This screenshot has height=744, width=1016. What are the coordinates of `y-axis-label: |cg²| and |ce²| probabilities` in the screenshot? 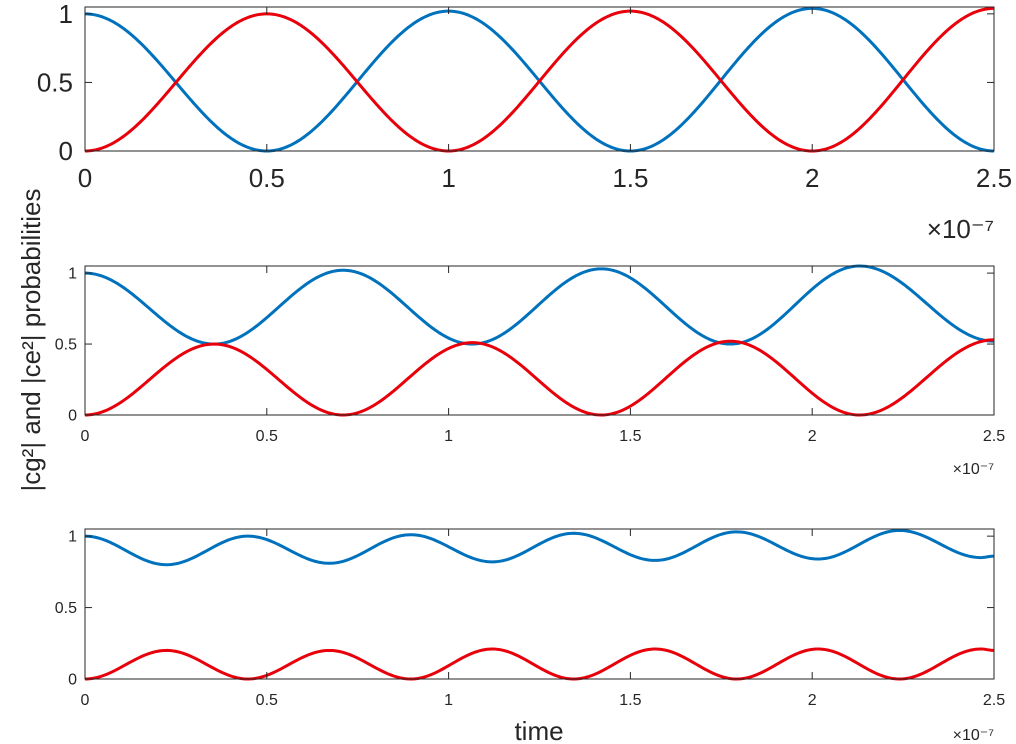 It's located at (31, 339).